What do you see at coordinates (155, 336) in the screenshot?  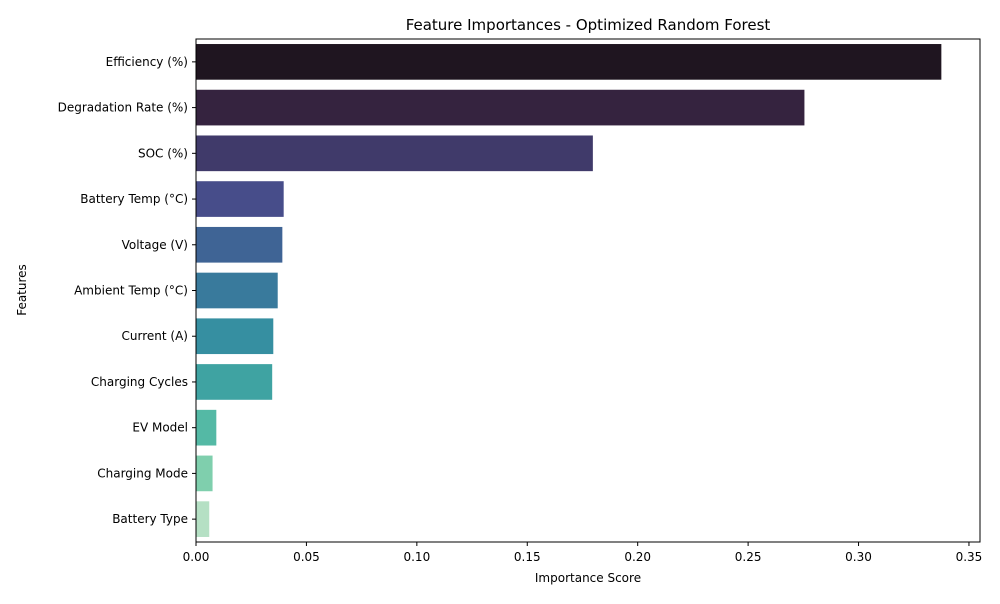 I see `y-tick-label: Current (A)` at bounding box center [155, 336].